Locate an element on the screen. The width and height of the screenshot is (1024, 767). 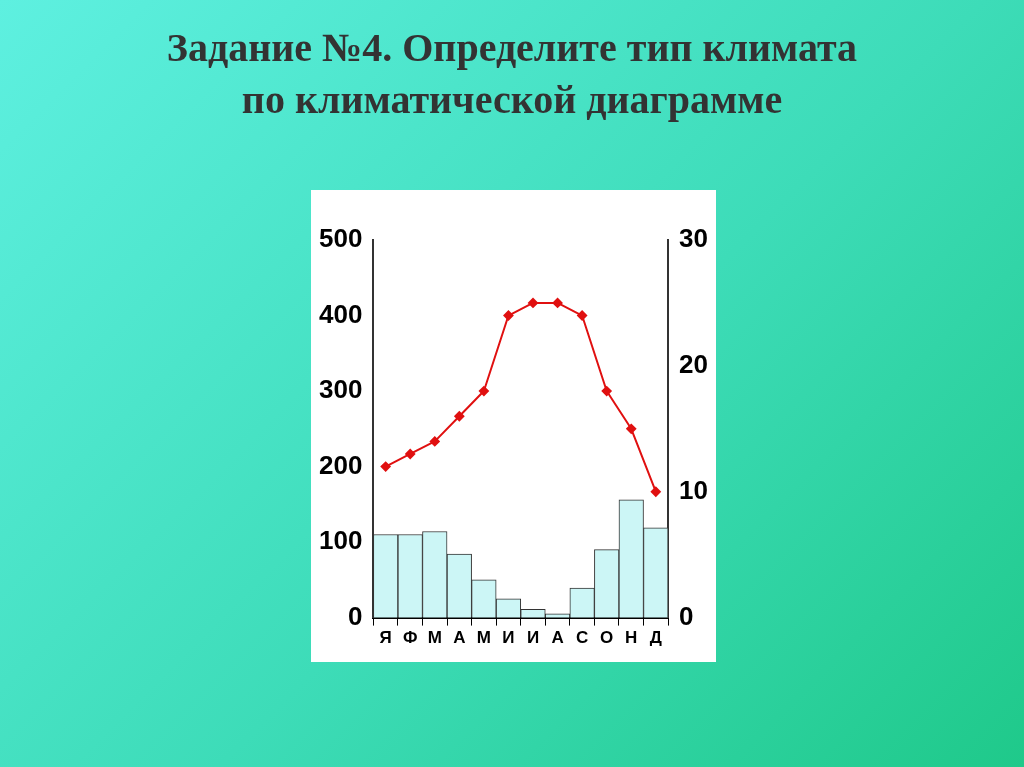
y-tick-label: 0 is located at coordinates (355, 615).